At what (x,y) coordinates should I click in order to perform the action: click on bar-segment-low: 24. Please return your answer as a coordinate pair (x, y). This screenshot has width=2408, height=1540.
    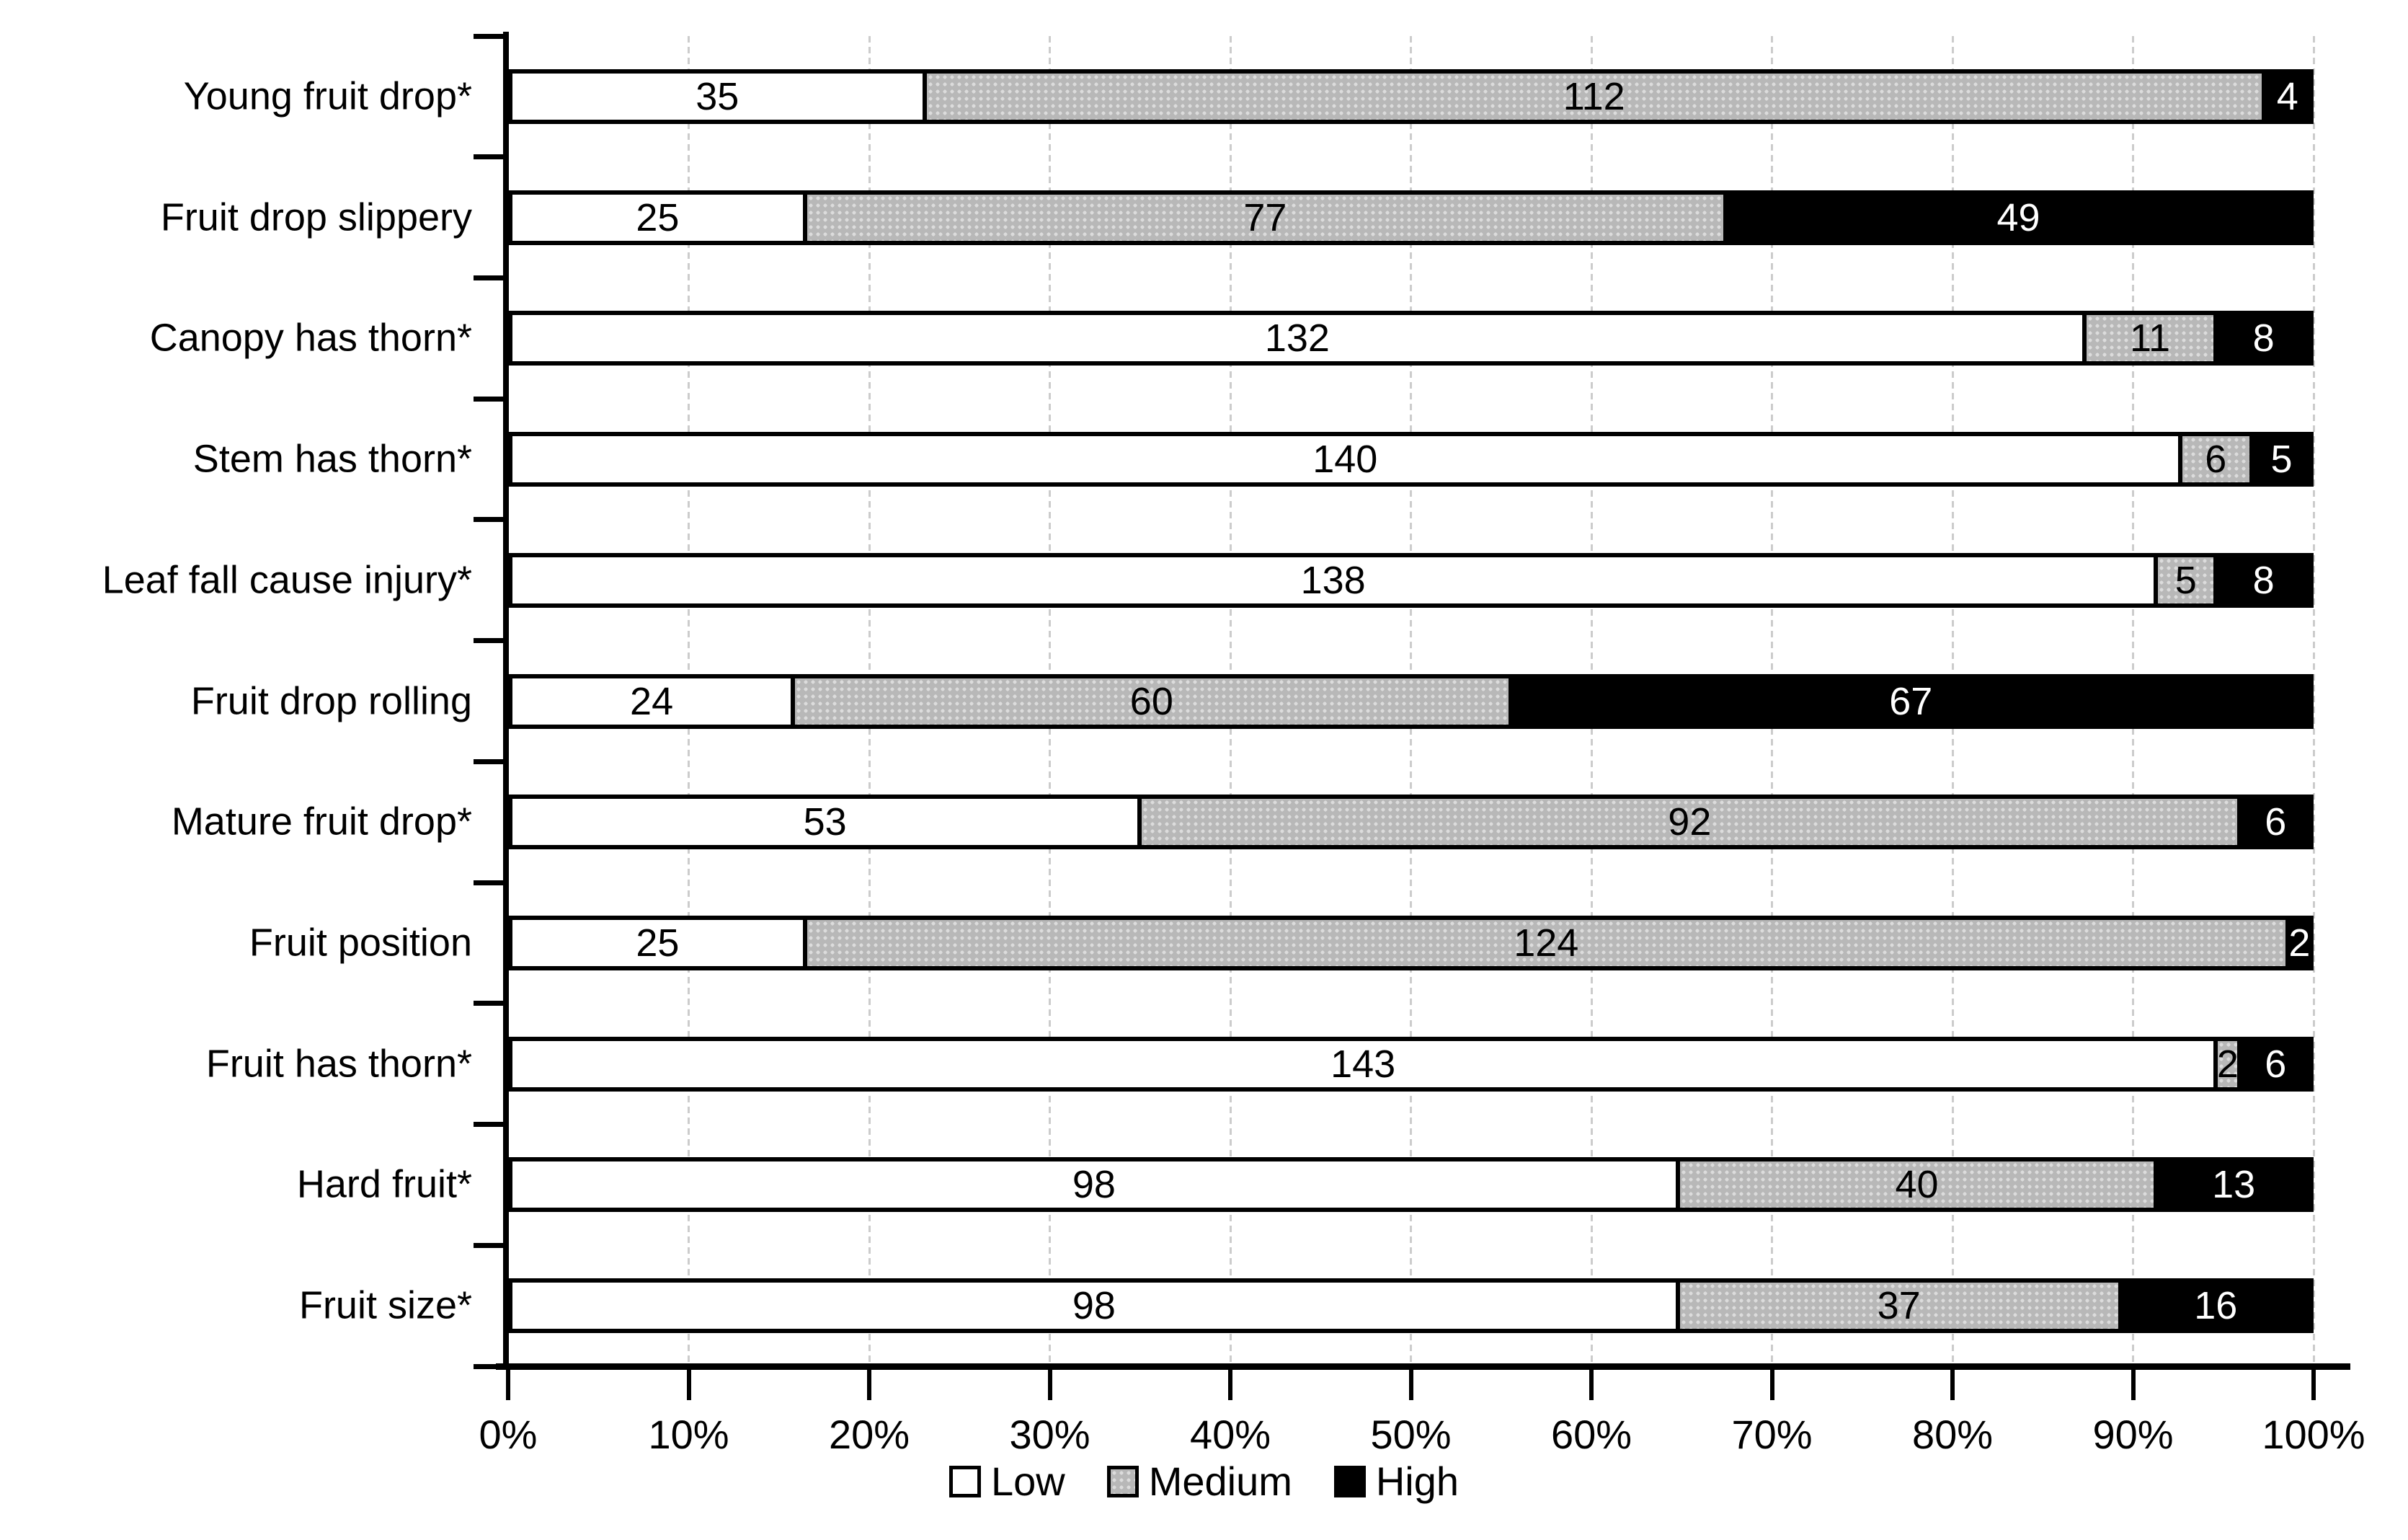
    Looking at the image, I should click on (652, 701).